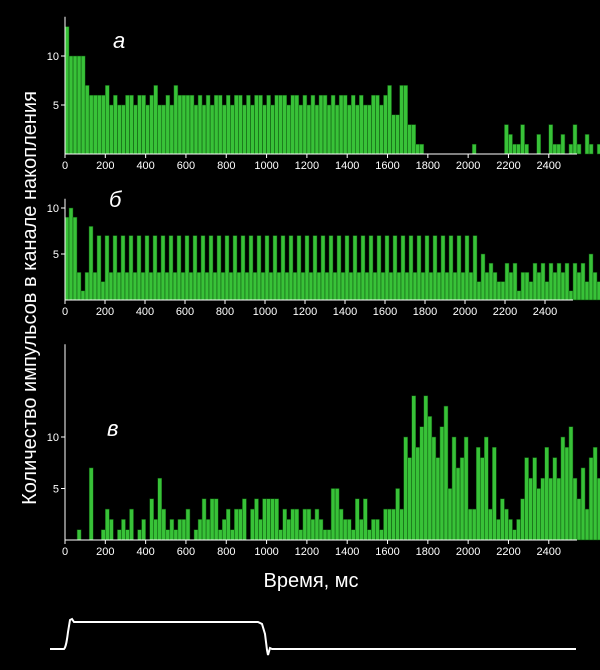  Describe the element at coordinates (468, 166) in the screenshot. I see `x-tick-label: 2000` at that location.